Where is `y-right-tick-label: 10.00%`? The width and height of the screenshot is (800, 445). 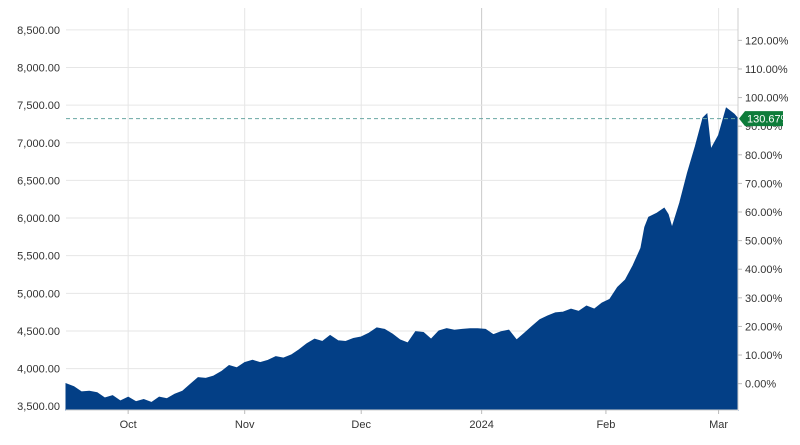
y-right-tick-label: 10.00% is located at coordinates (764, 356).